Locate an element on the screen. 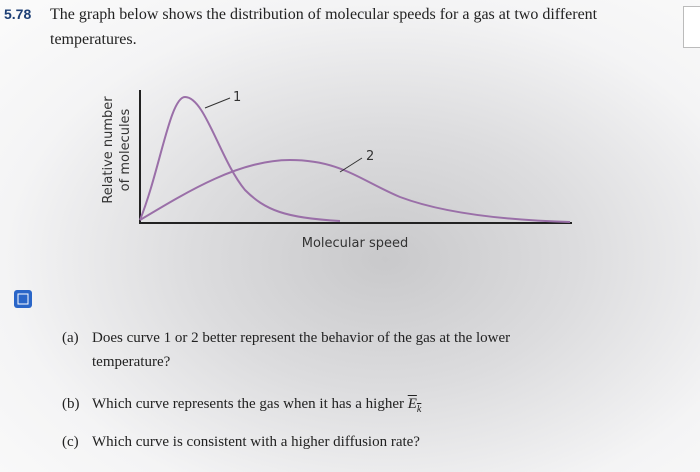 The image size is (700, 472). edge-box is located at coordinates (691, 27).